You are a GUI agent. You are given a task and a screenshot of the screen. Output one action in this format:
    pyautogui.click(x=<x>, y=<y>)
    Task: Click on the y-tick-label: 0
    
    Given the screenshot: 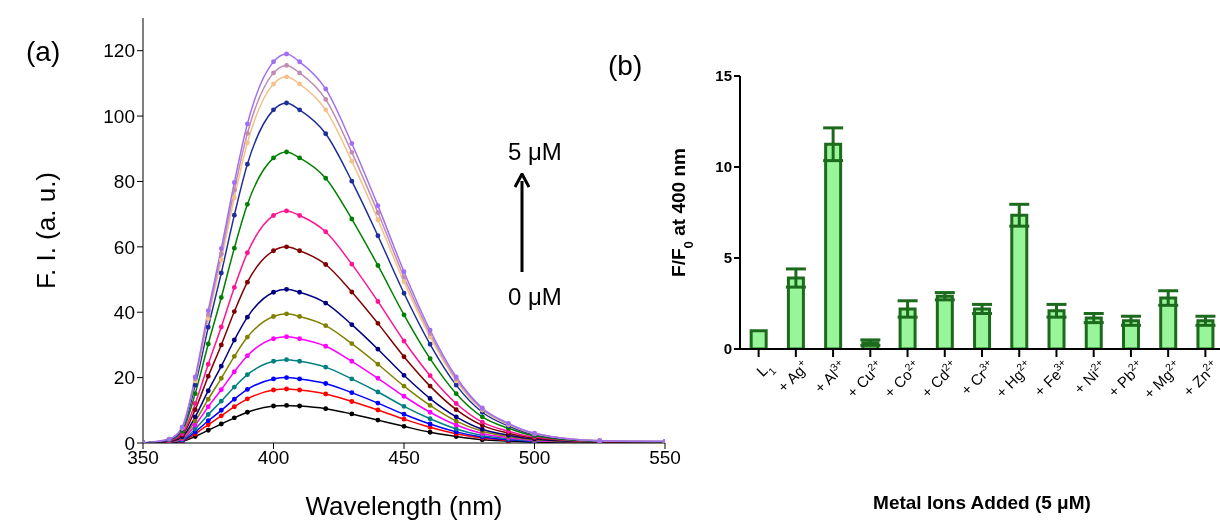 What is the action you would take?
    pyautogui.click(x=727, y=349)
    